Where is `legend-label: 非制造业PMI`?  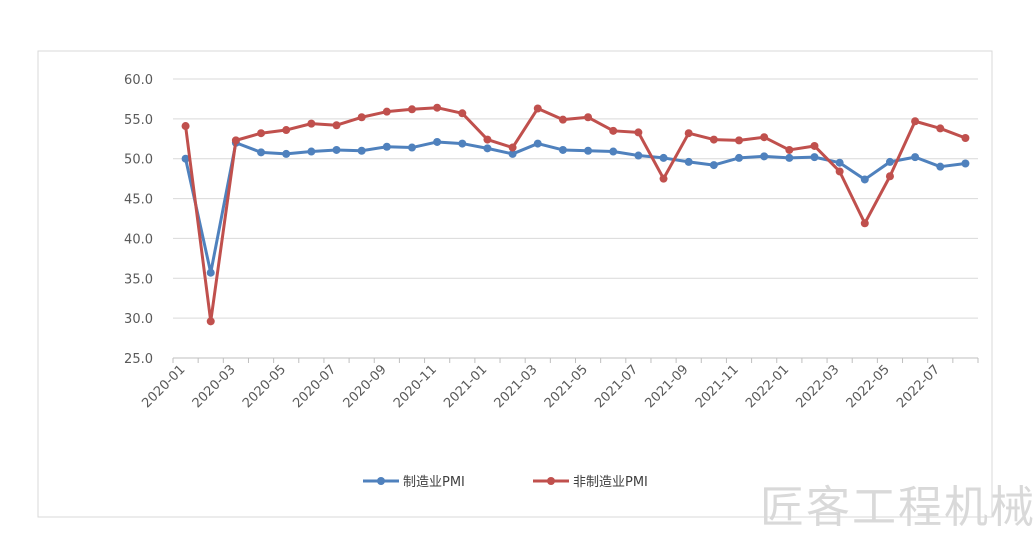
legend-label: 非制造业PMI is located at coordinates (610, 482).